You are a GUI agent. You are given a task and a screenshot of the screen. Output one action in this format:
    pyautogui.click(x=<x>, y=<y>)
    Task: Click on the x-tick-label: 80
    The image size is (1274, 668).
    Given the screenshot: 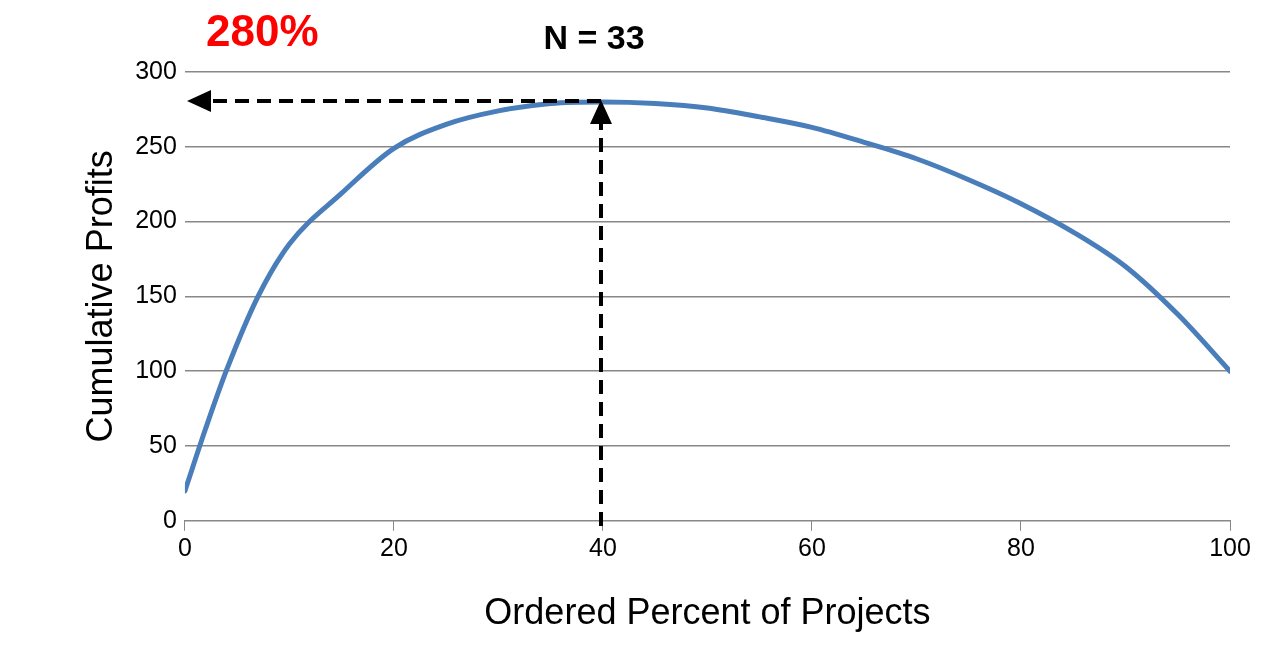 What is the action you would take?
    pyautogui.click(x=1021, y=546)
    